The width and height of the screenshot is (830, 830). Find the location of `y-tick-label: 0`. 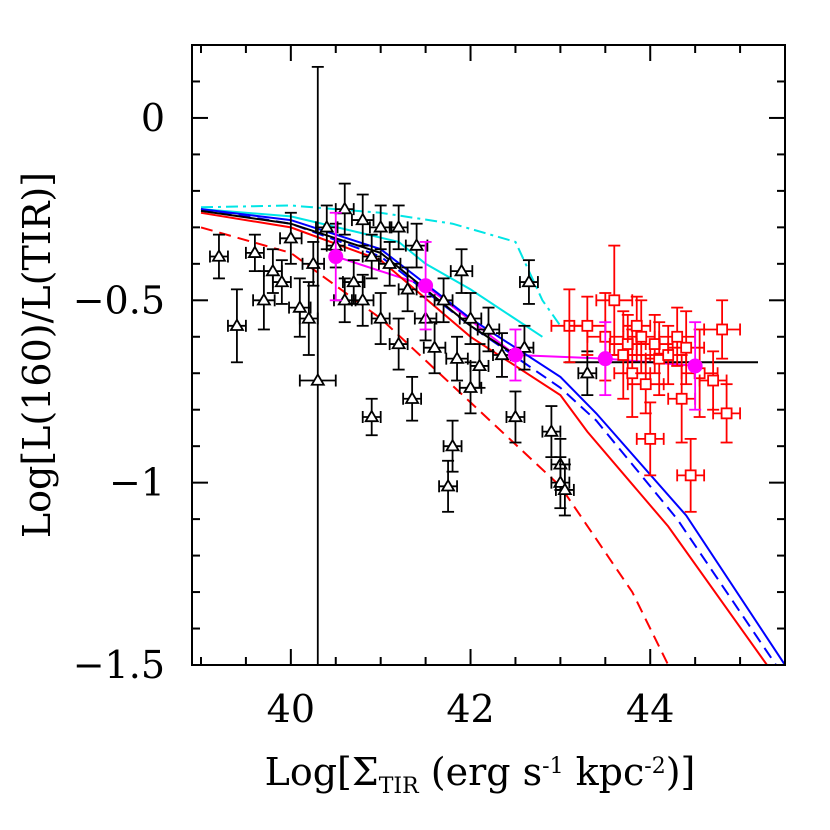

y-tick-label: 0 is located at coordinates (153, 118).